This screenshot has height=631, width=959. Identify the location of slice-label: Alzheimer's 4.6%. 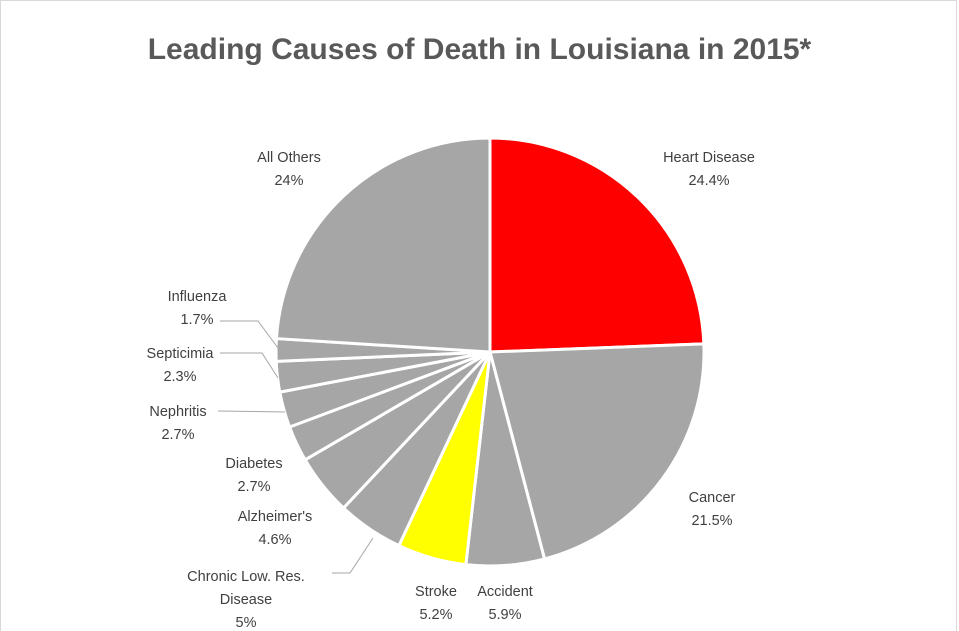
(275, 528).